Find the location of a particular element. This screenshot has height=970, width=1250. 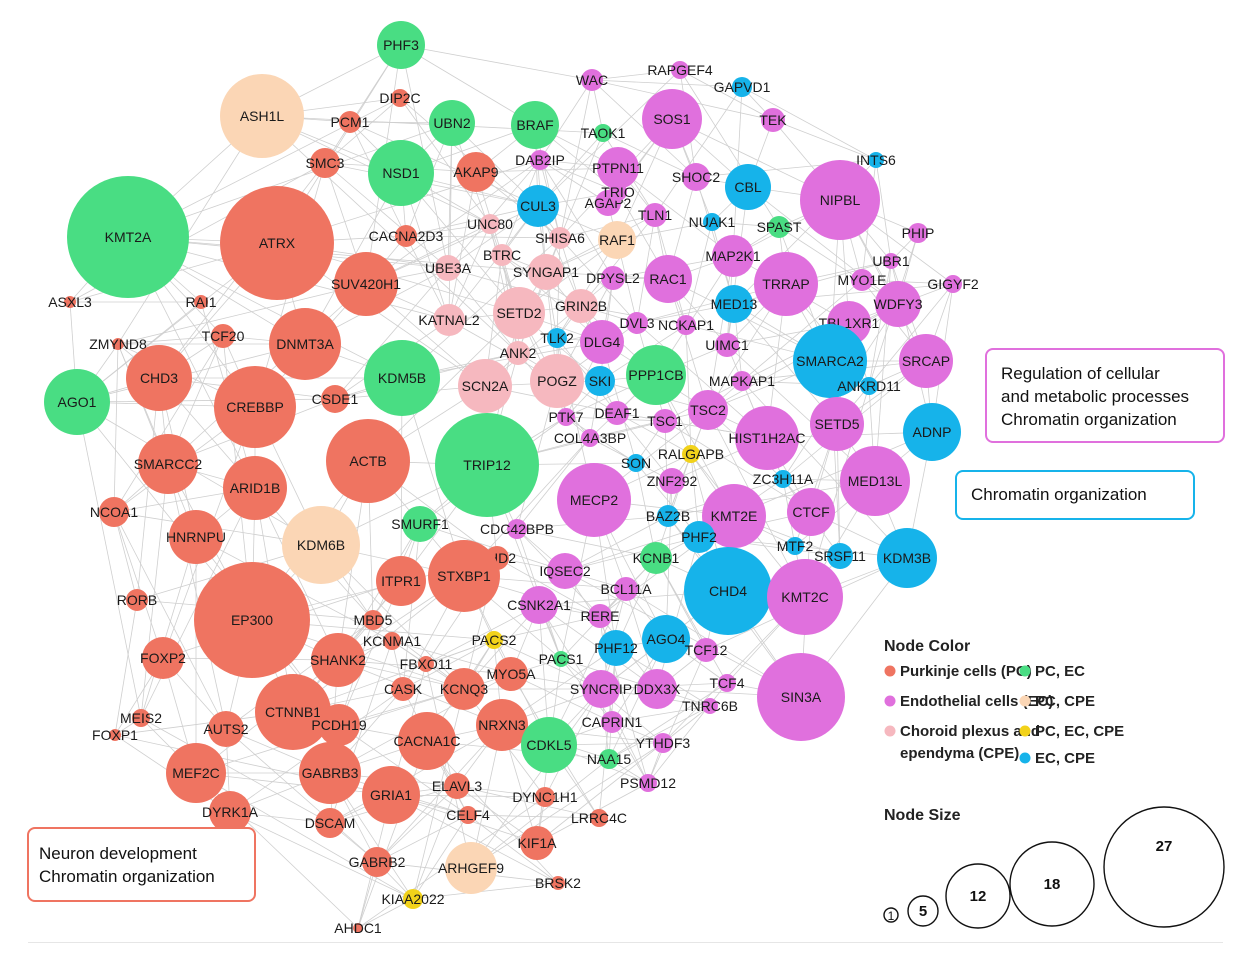

gene-node-label: DVL3 is located at coordinates (636, 323).